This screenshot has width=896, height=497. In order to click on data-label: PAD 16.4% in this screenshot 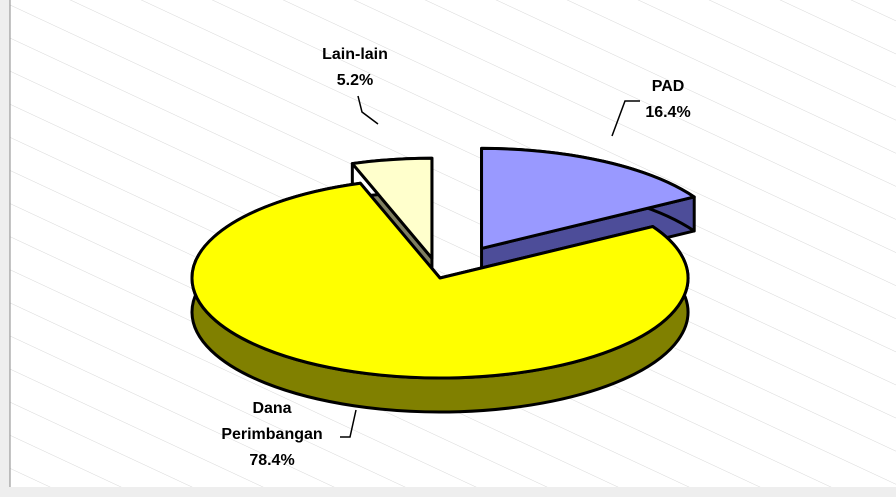, I will do `click(668, 100)`.